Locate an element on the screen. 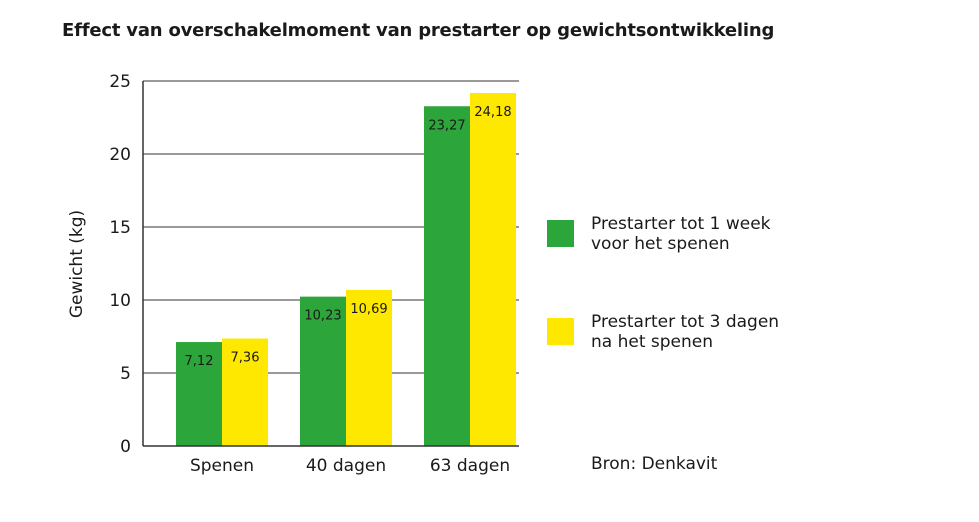 This screenshot has height=522, width=979. x-category-label: Spenen is located at coordinates (222, 466).